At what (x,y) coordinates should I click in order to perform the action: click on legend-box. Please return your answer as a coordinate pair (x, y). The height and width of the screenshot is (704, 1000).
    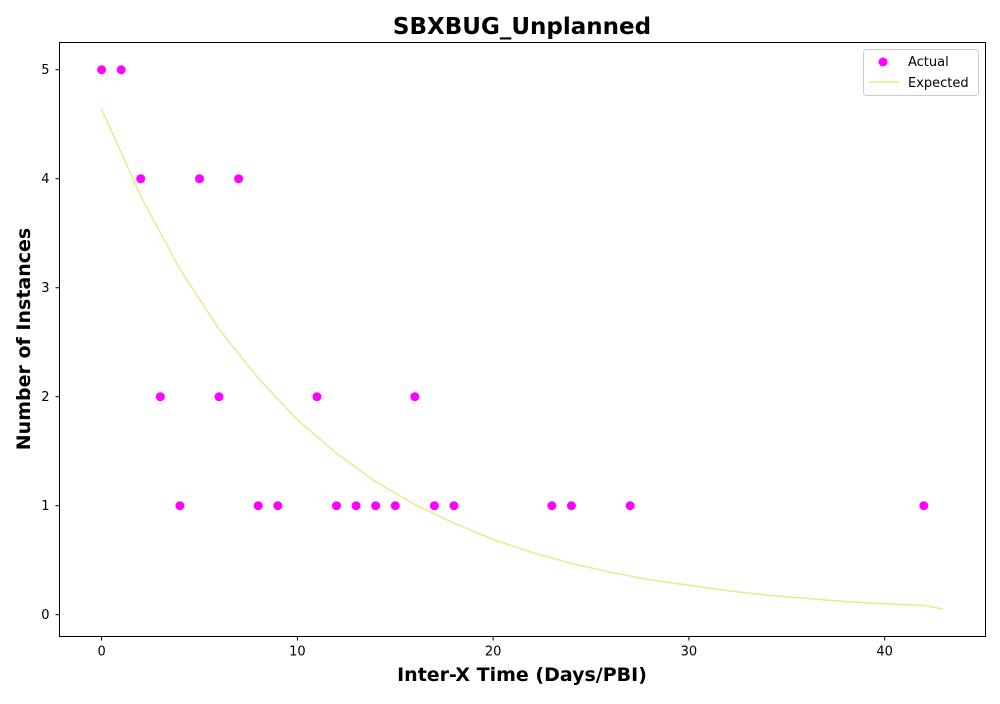
    Looking at the image, I should click on (921, 72).